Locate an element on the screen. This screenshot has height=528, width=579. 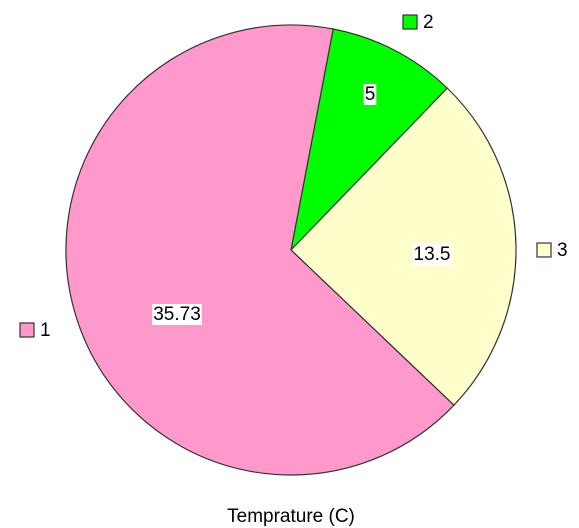
legend-label: 3 is located at coordinates (562, 250).